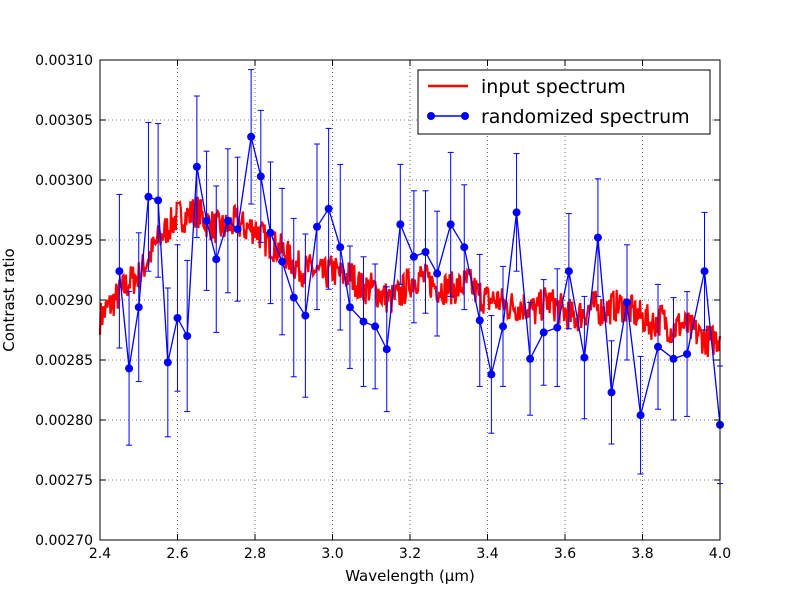 The width and height of the screenshot is (800, 600). I want to click on legend-randomized-marker-right, so click(465, 116).